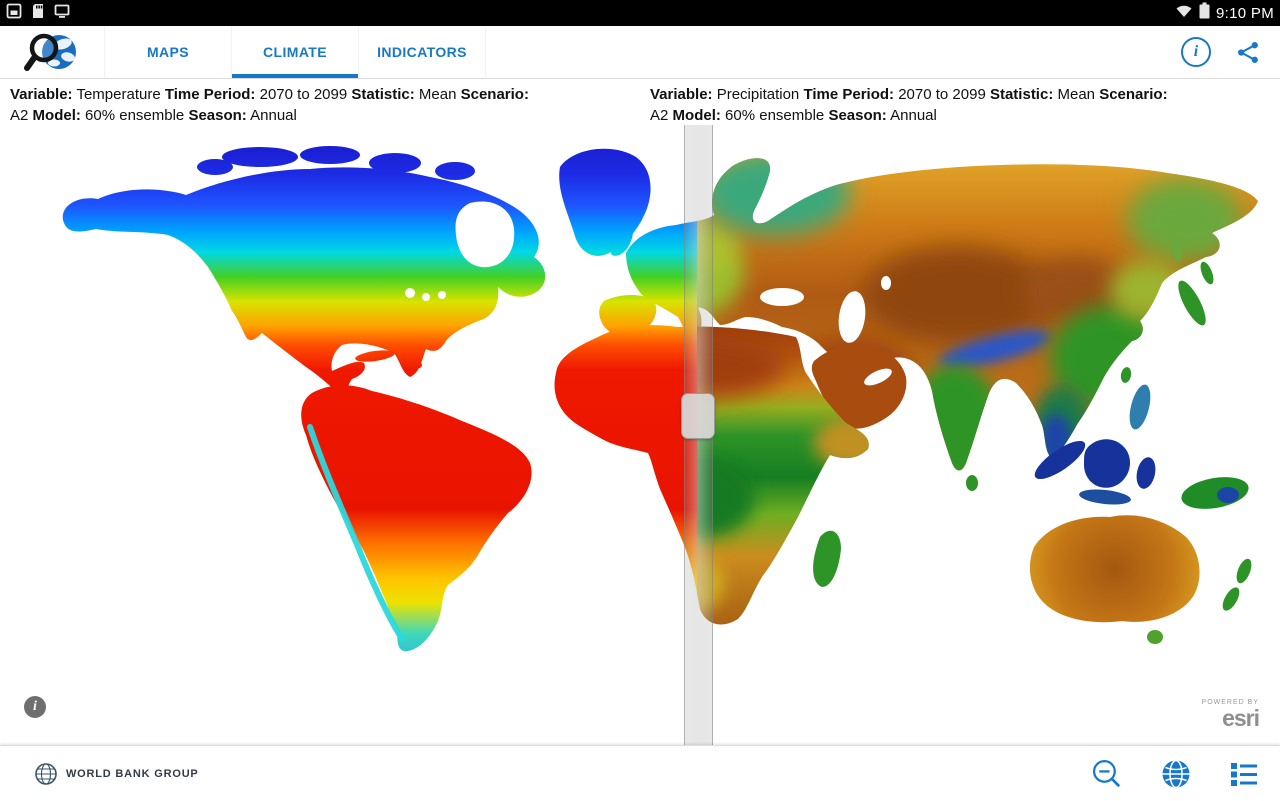 Image resolution: width=1280 pixels, height=801 pixels. I want to click on esri-attribution: POWERED BY esri, so click(1230, 714).